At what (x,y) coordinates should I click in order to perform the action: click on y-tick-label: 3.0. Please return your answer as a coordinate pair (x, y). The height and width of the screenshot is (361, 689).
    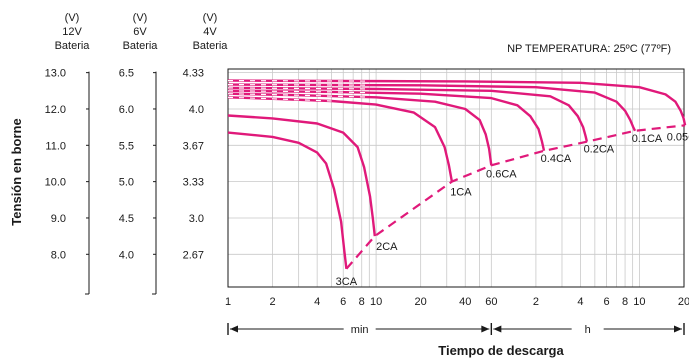
    Looking at the image, I should click on (196, 219).